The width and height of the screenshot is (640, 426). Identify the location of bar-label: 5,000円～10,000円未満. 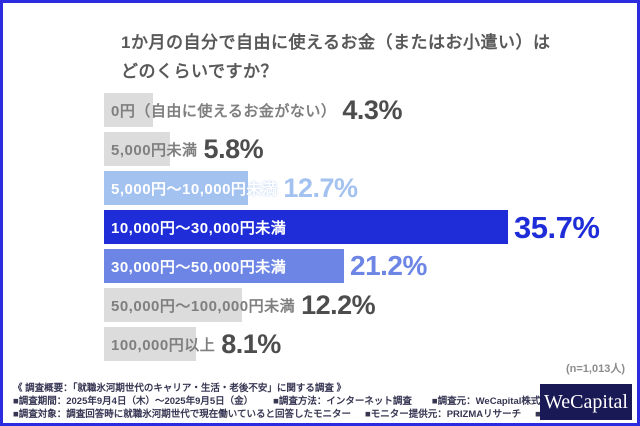
(194, 189).